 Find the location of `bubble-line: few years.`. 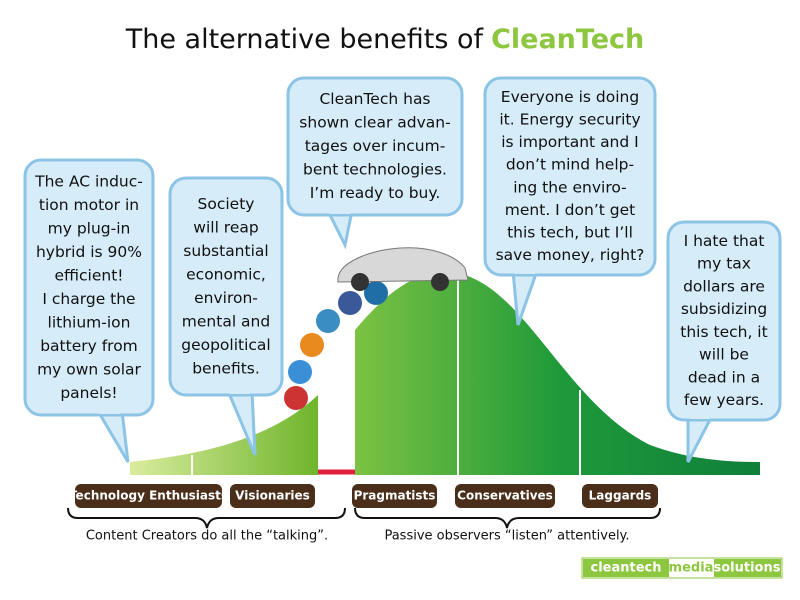

bubble-line: few years. is located at coordinates (724, 400).